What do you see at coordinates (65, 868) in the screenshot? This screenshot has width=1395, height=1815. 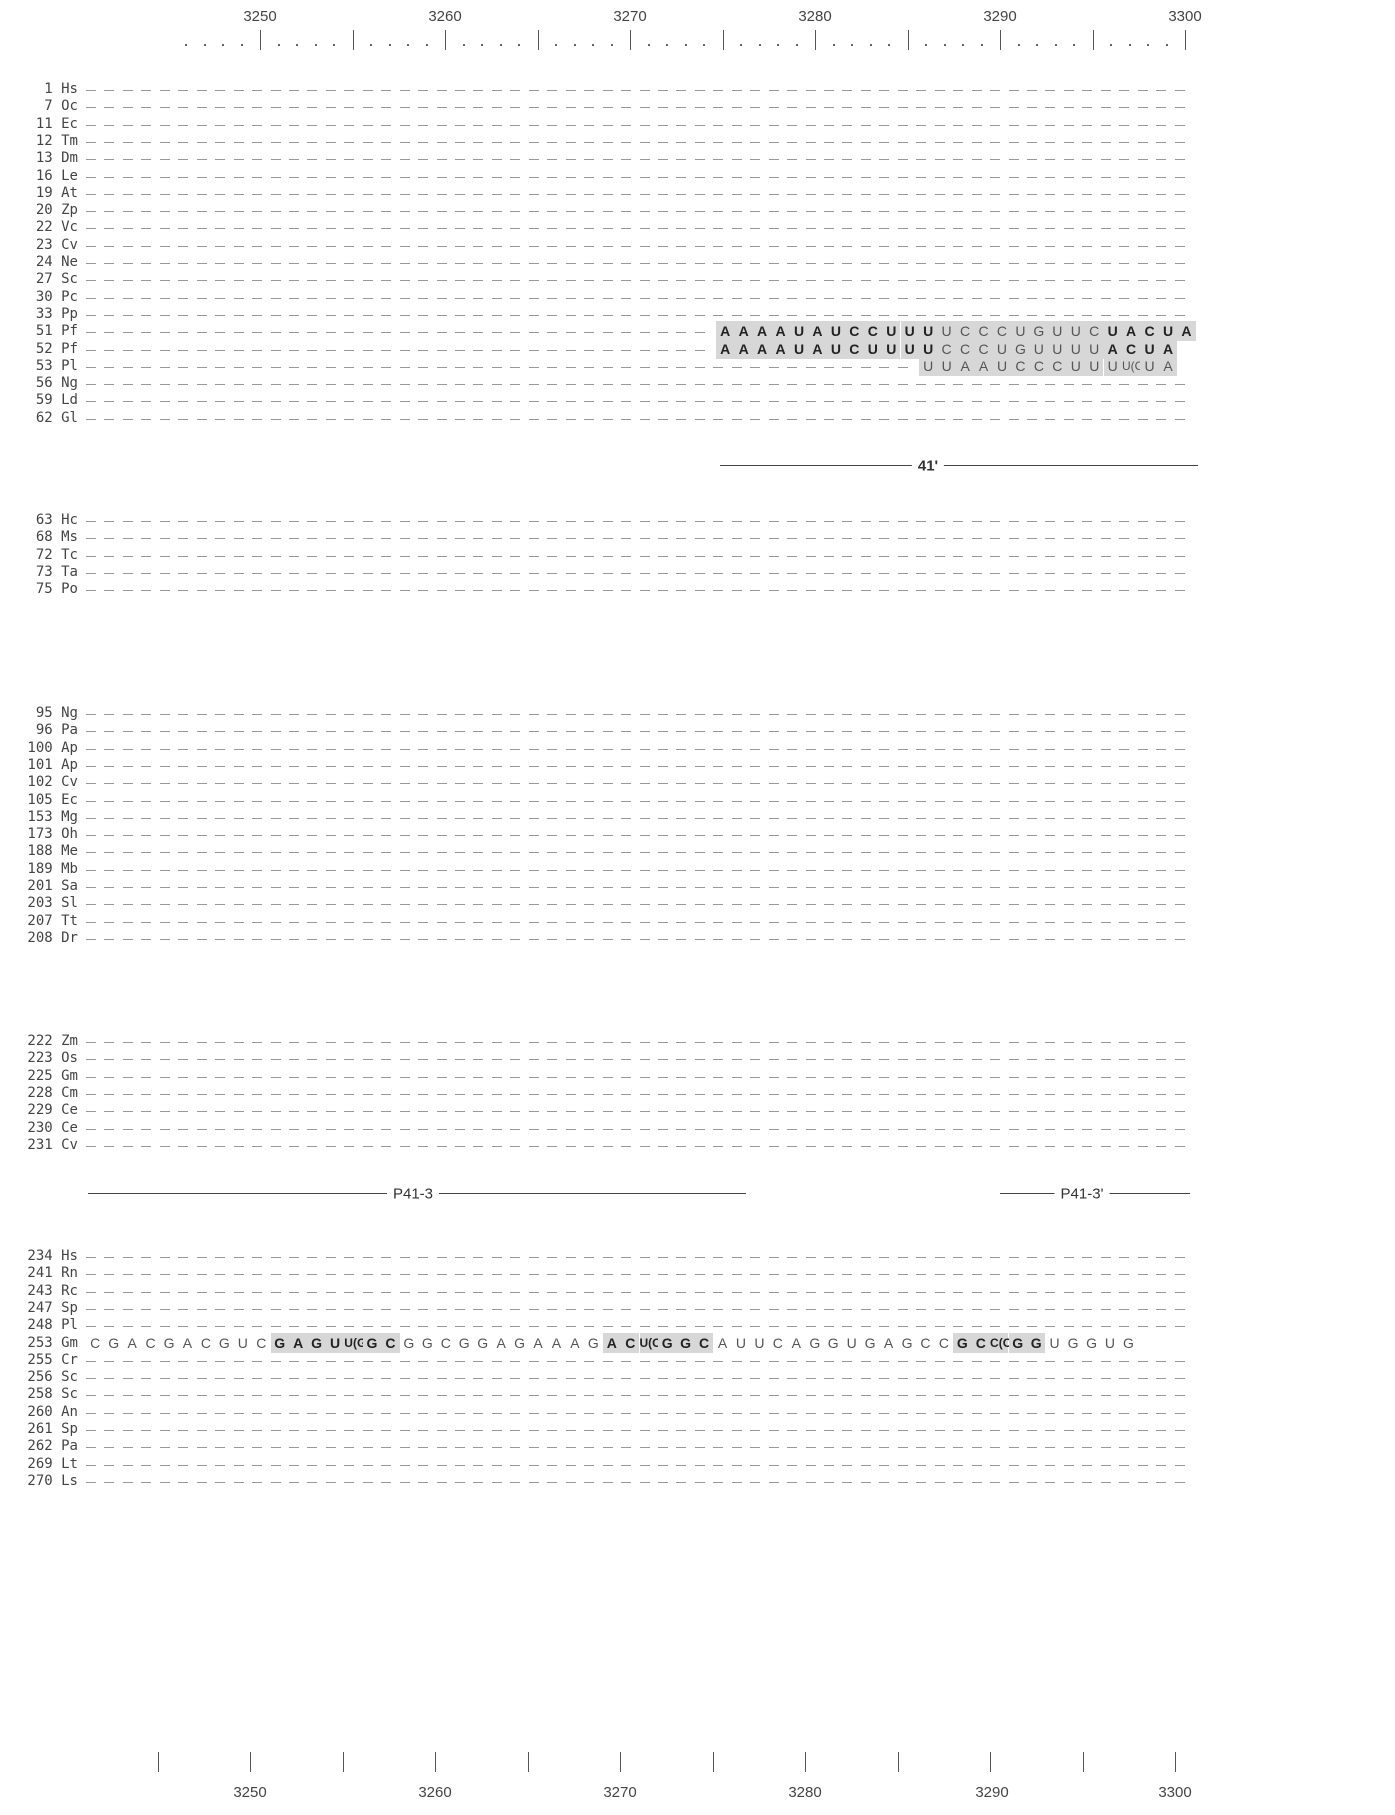 I see `species-code: Mb` at bounding box center [65, 868].